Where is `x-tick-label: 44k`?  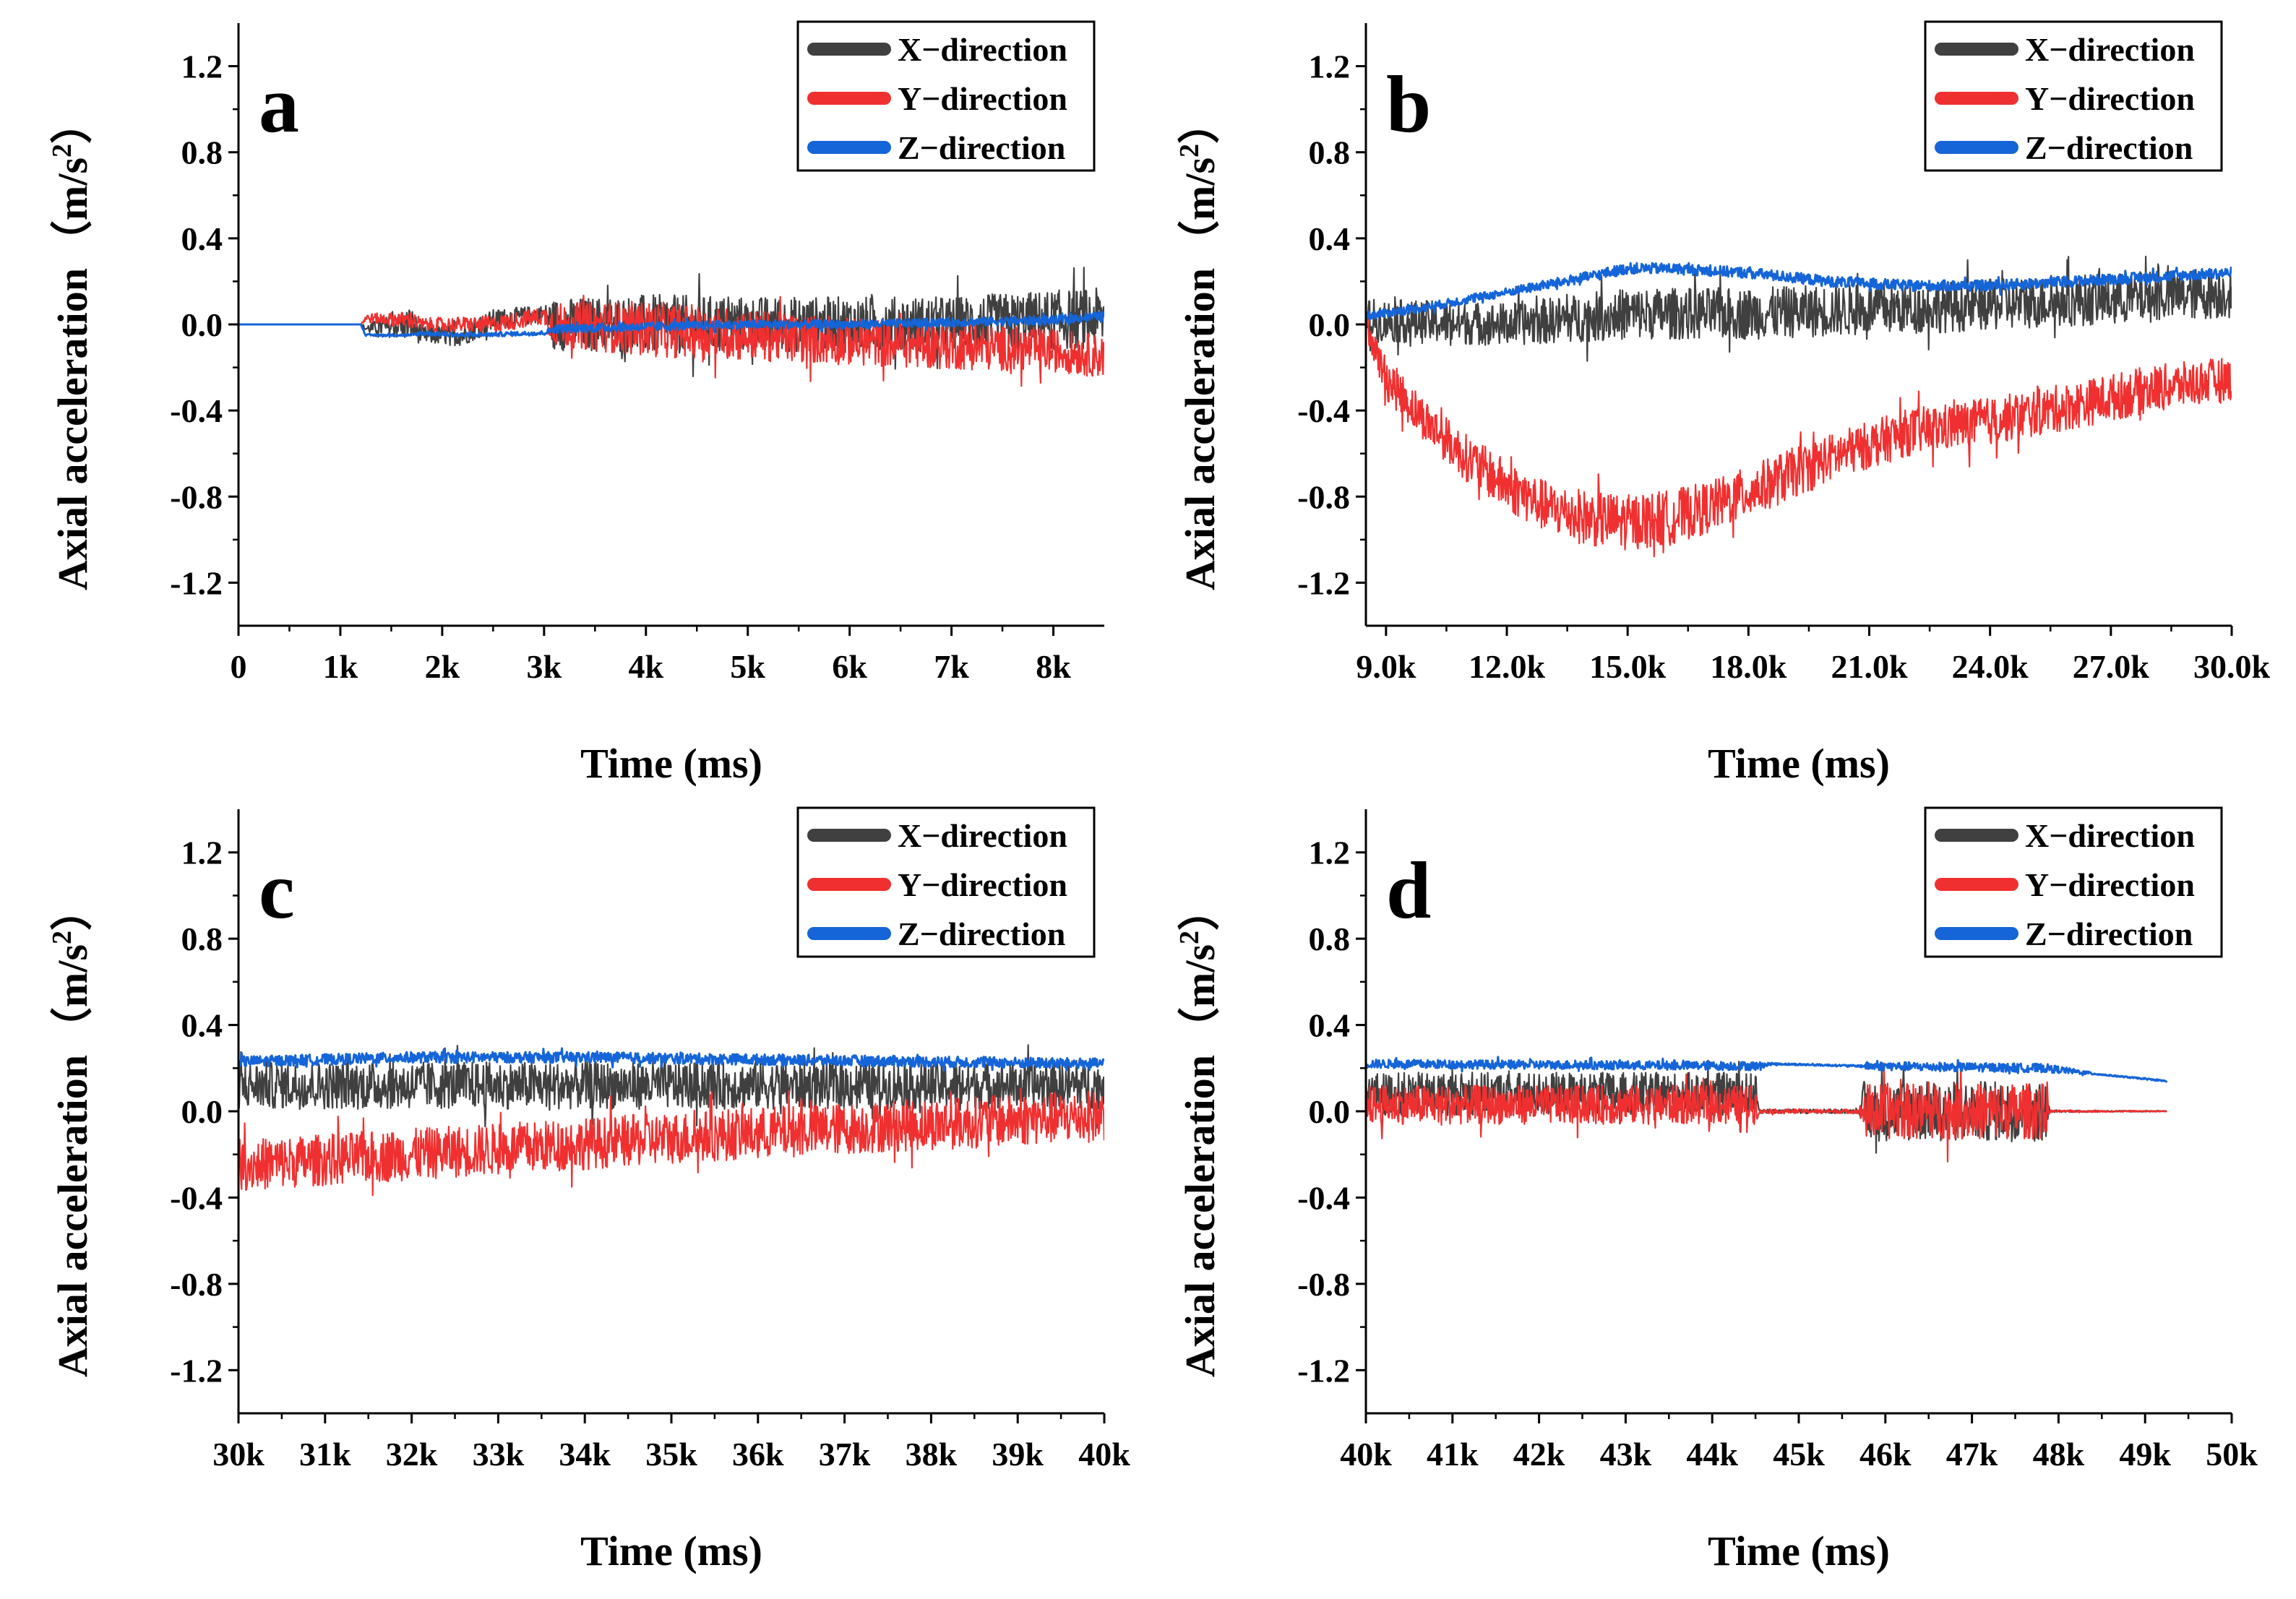 x-tick-label: 44k is located at coordinates (1712, 1455).